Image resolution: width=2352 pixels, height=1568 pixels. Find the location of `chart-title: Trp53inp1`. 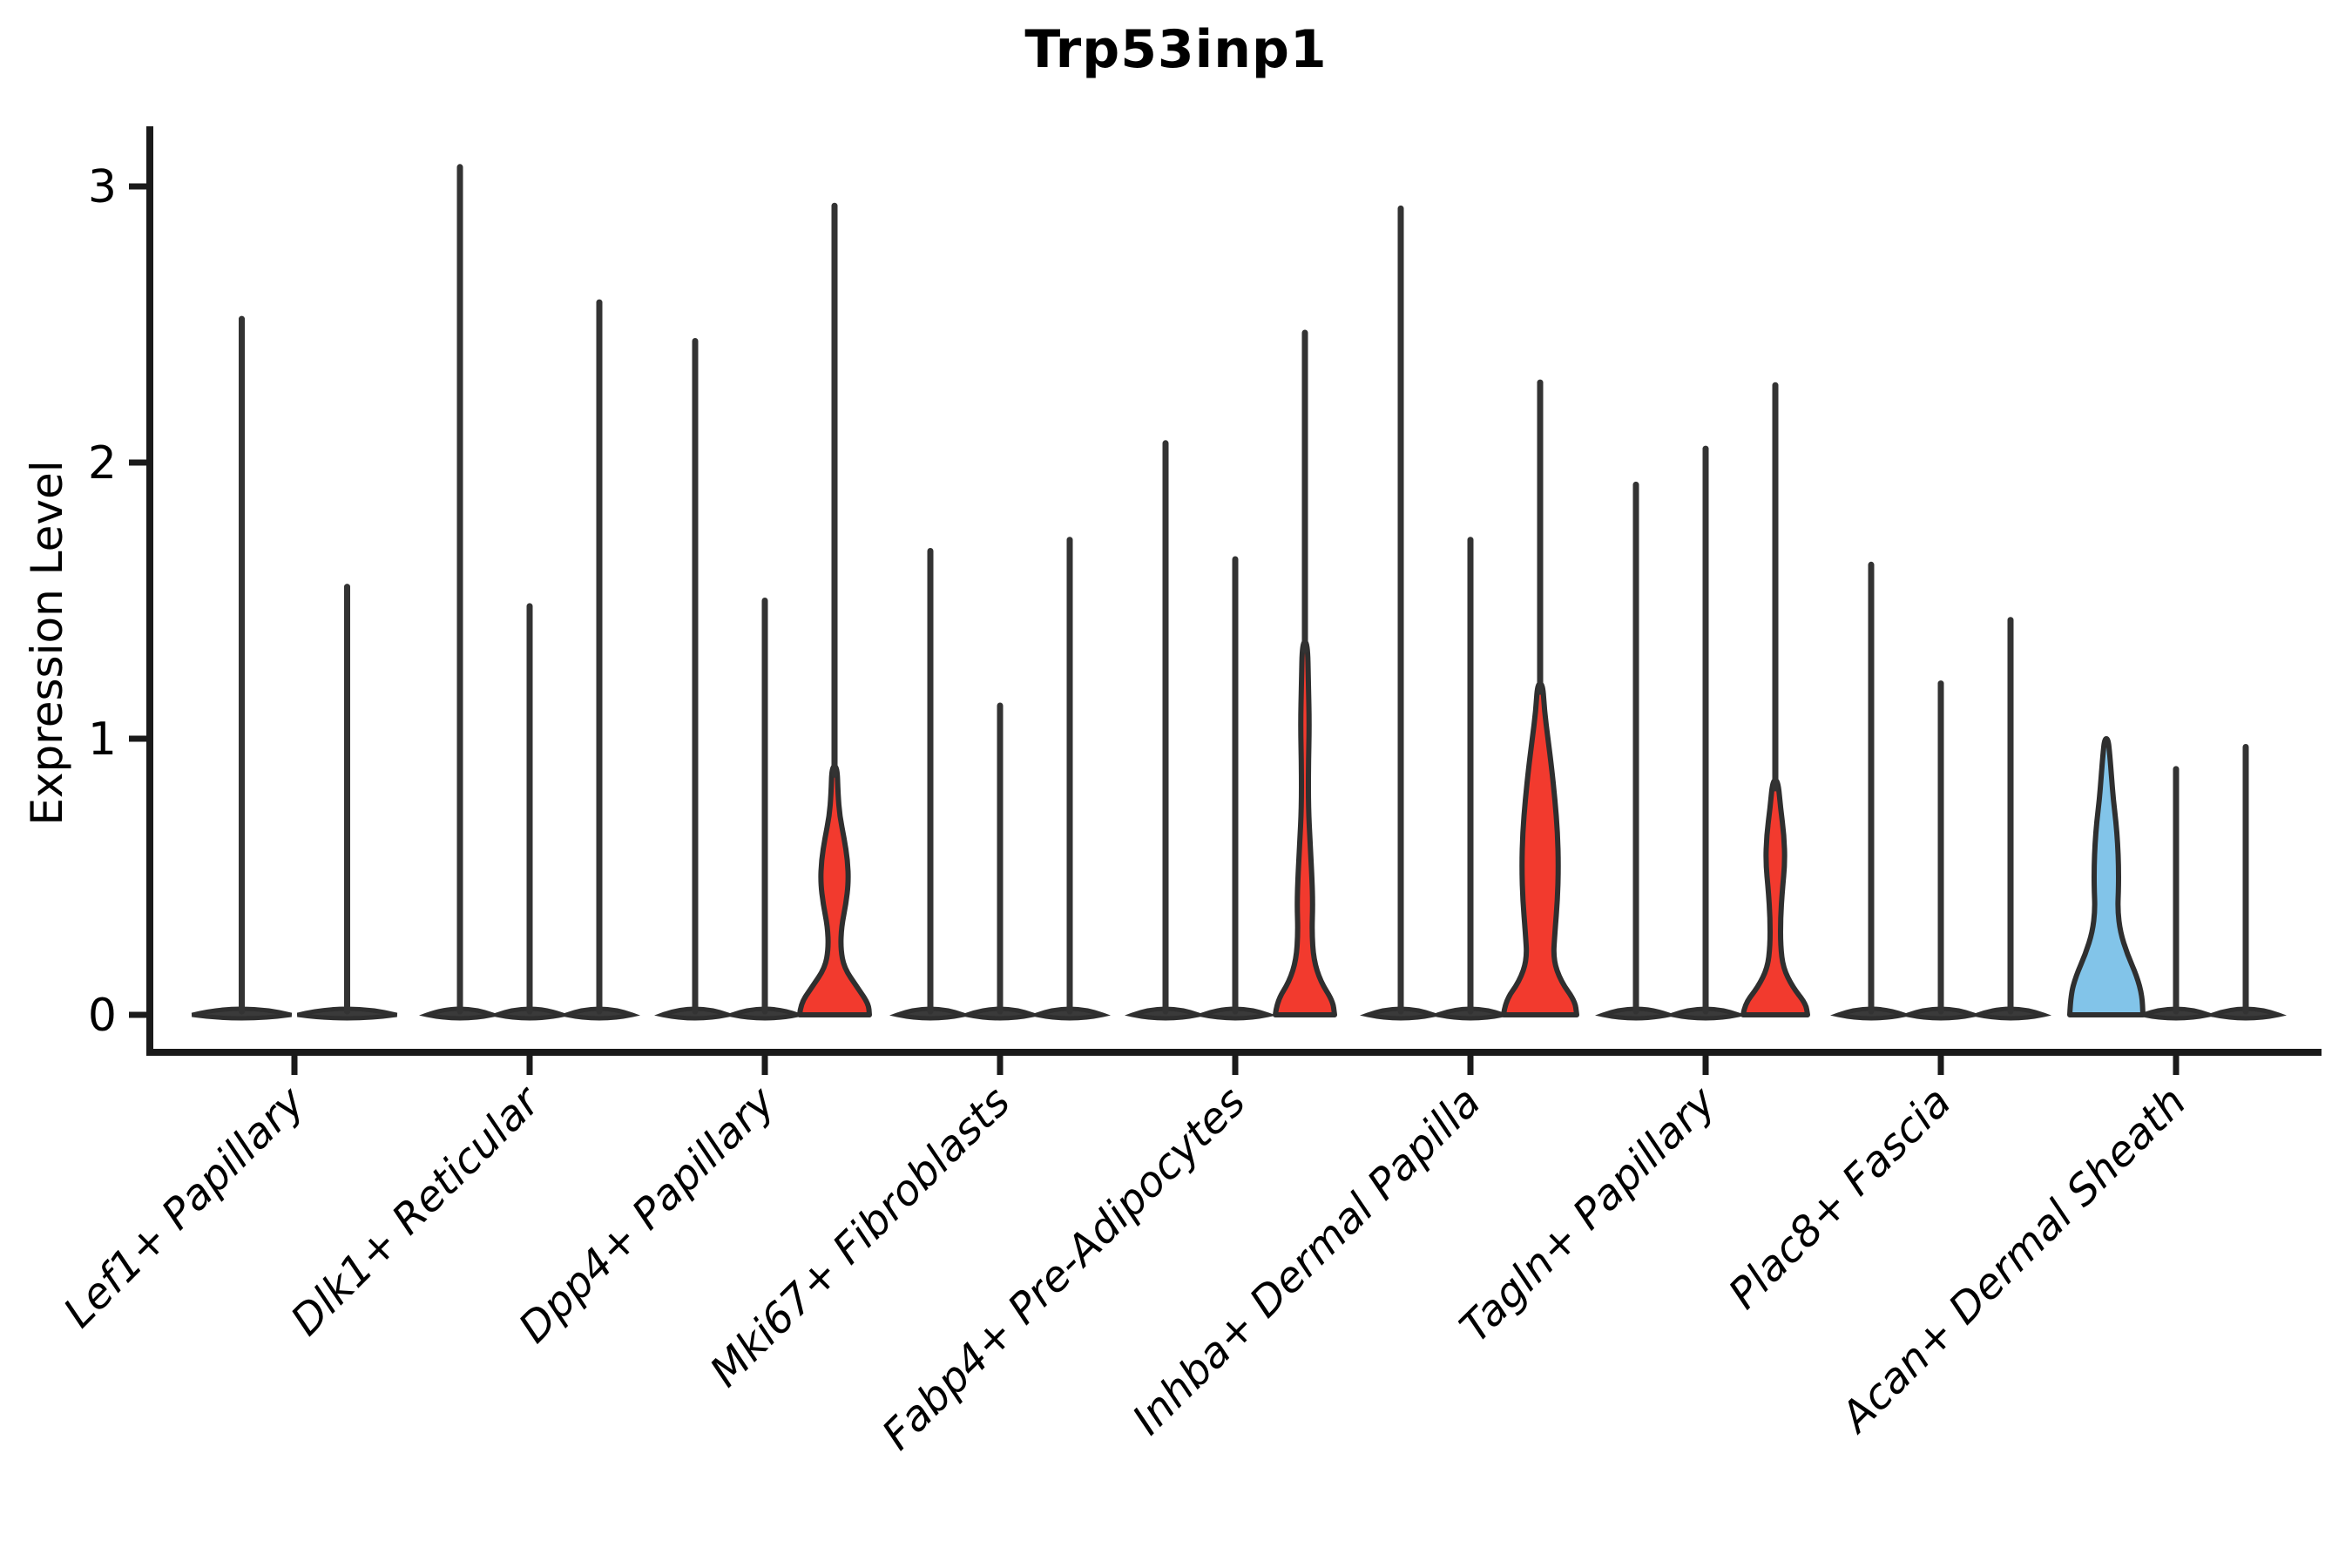

chart-title: Trp53inp1 is located at coordinates (1176, 49).